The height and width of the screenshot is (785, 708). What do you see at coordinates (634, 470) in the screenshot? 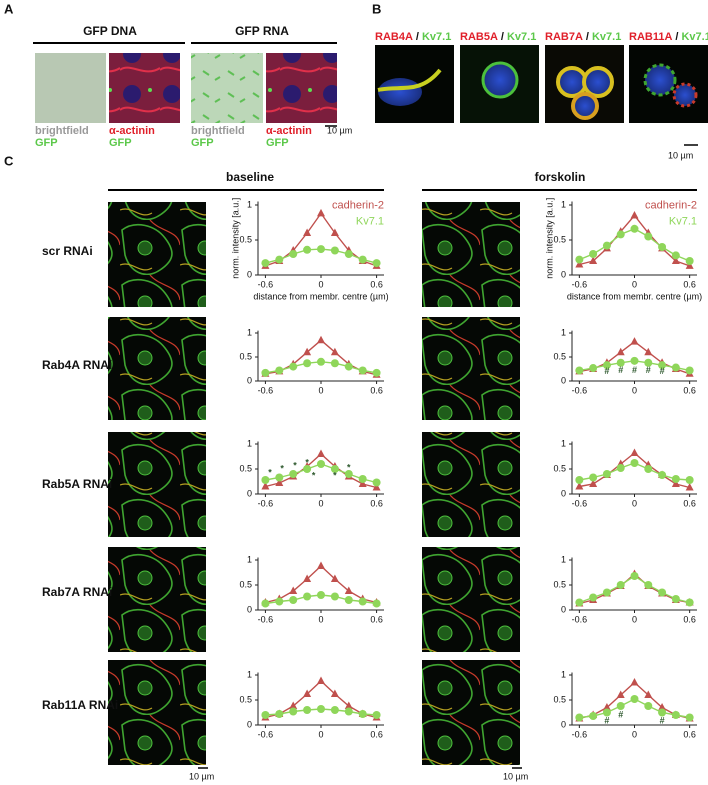
I see `series-line` at bounding box center [634, 470].